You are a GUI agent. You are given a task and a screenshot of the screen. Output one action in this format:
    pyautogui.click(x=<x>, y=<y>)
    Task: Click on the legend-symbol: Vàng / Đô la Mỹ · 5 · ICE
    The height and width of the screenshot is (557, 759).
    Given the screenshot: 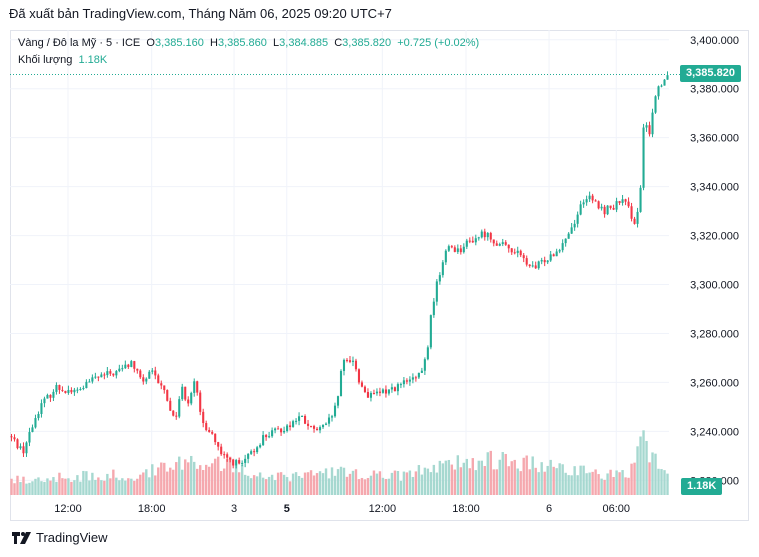 What is the action you would take?
    pyautogui.click(x=79, y=43)
    